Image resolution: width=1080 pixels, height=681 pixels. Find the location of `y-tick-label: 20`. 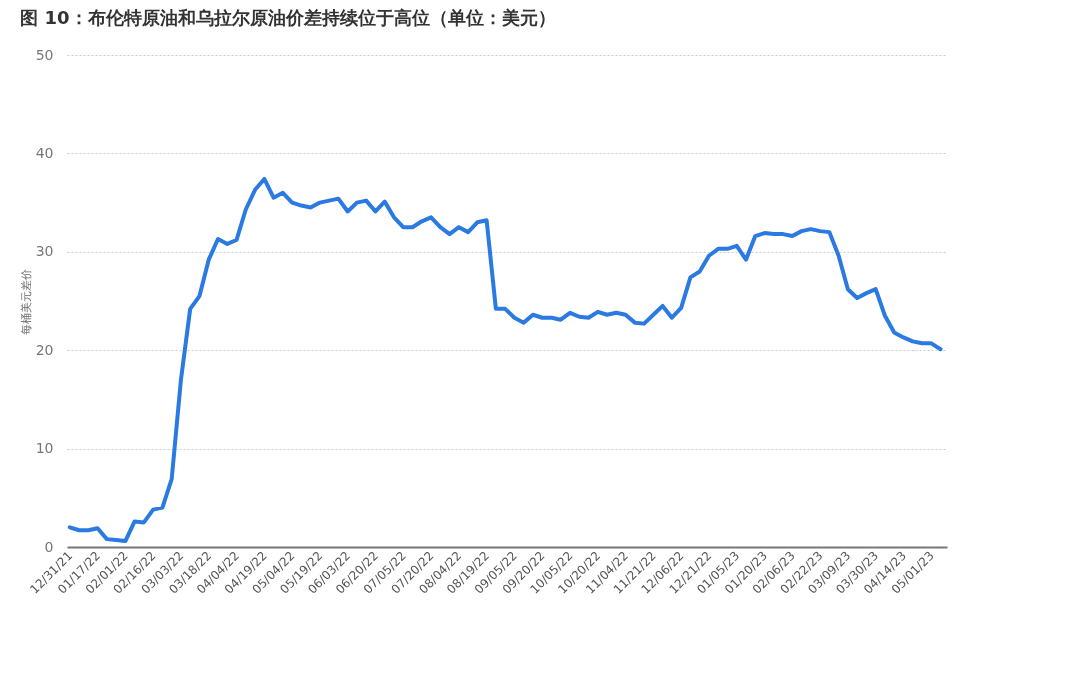

y-tick-label: 20 is located at coordinates (44, 349).